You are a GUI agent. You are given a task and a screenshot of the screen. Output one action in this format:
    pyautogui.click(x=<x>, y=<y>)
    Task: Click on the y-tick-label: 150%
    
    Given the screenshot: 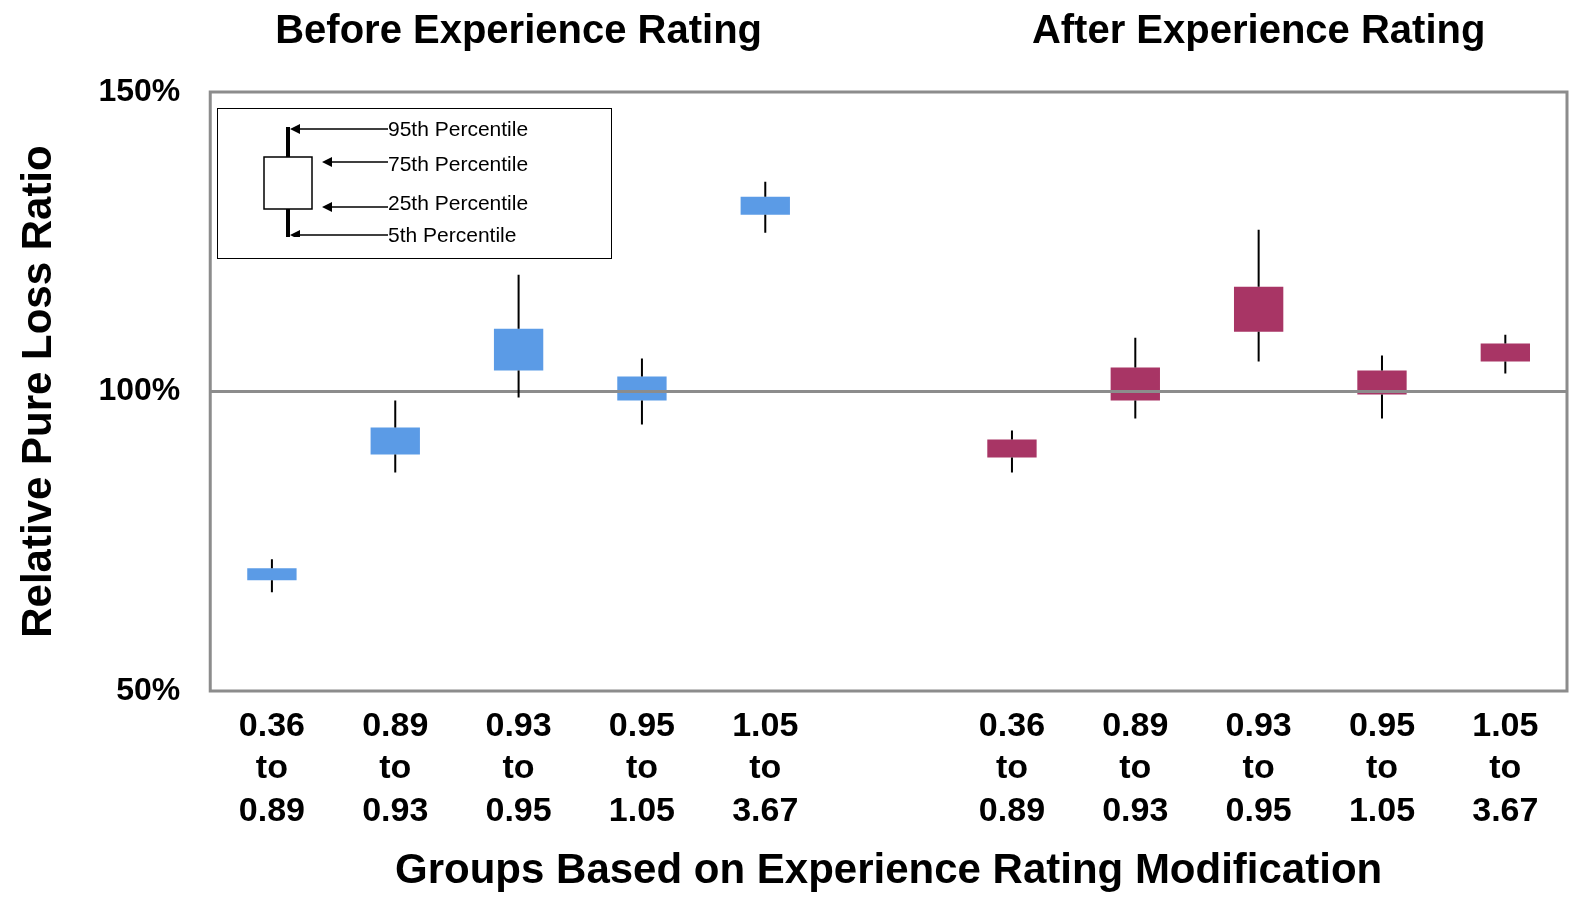 What is the action you would take?
    pyautogui.click(x=139, y=89)
    